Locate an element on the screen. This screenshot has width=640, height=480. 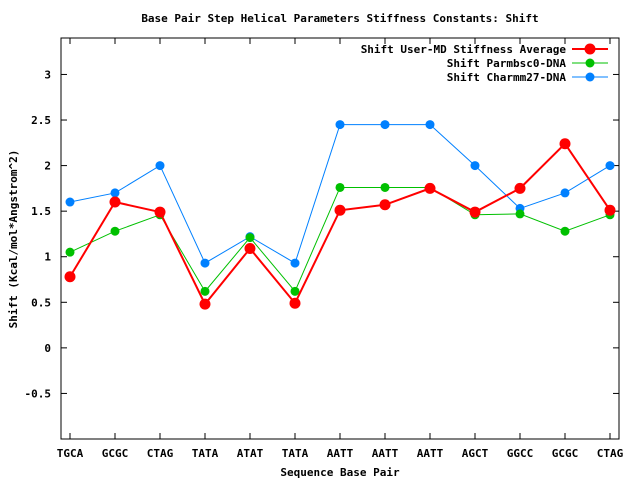
y-tick-label: 2 is located at coordinates (47, 166).